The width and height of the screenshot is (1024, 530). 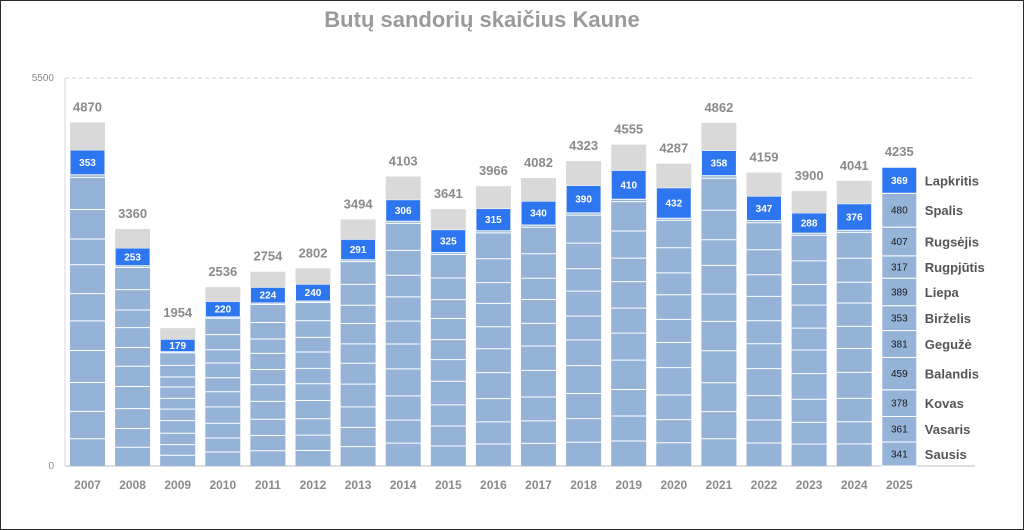 What do you see at coordinates (952, 374) in the screenshot?
I see `month-name-label: Balandis` at bounding box center [952, 374].